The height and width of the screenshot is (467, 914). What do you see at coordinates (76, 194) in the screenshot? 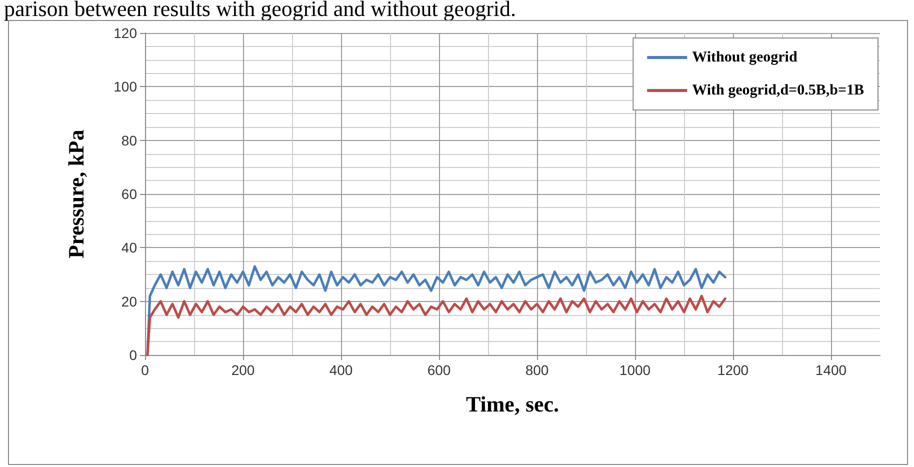
I see `y-axis-title: Pressure, kPa` at bounding box center [76, 194].